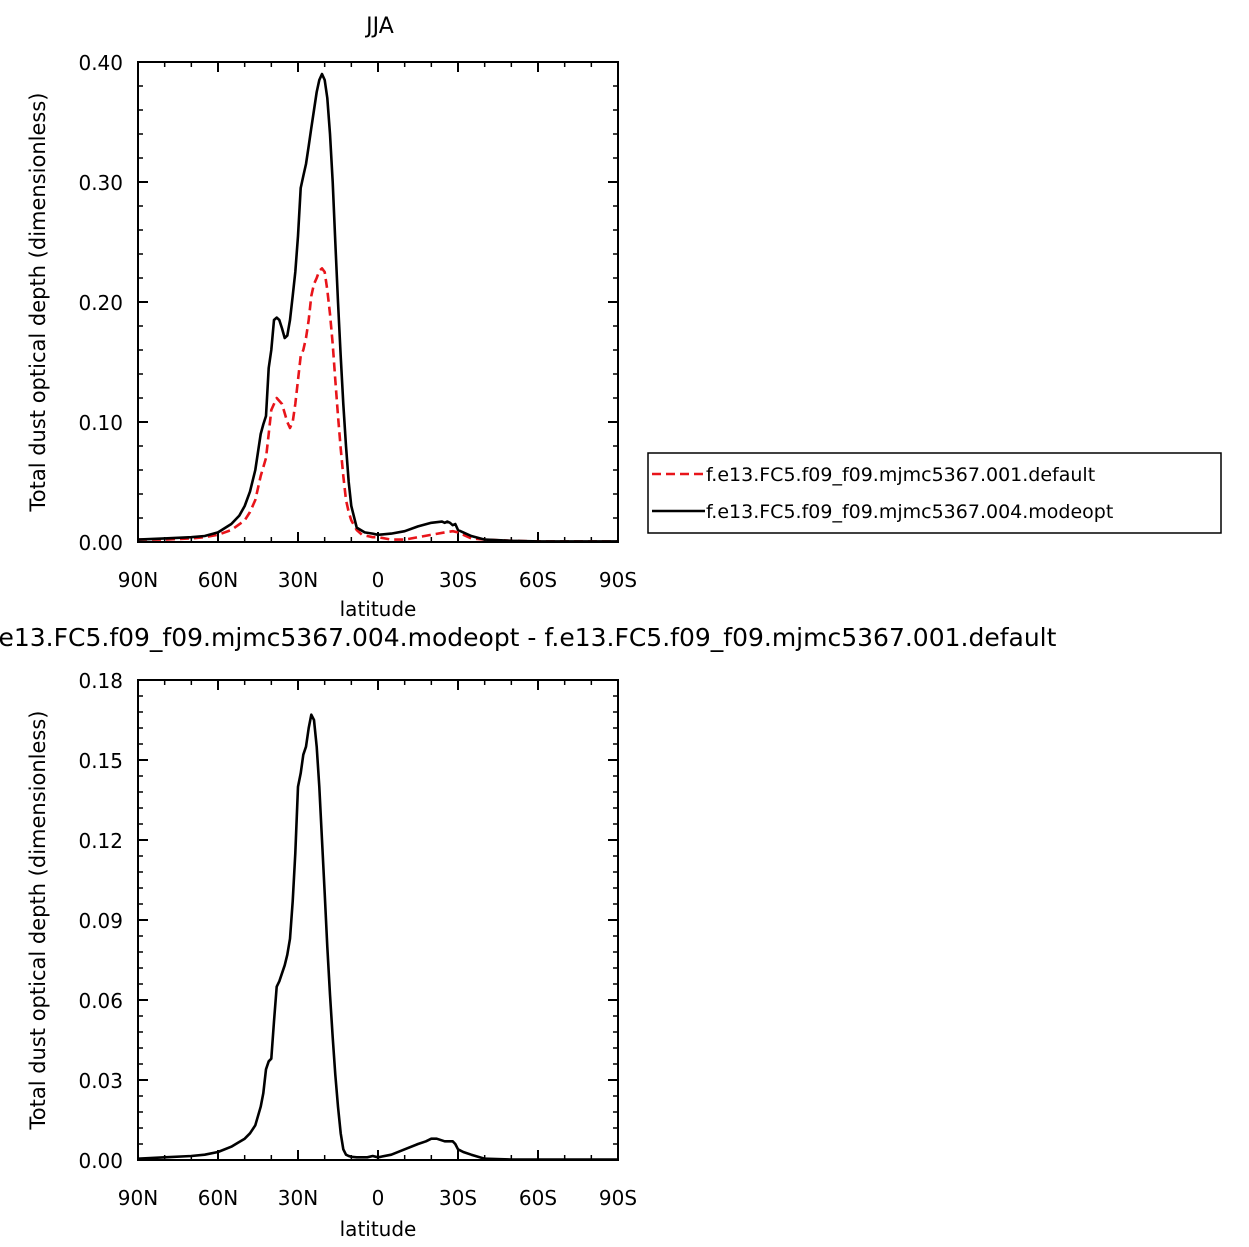  Describe the element at coordinates (38, 303) in the screenshot. I see `top-y-axis-label: Total dust optical depth (dimensionless)` at that location.